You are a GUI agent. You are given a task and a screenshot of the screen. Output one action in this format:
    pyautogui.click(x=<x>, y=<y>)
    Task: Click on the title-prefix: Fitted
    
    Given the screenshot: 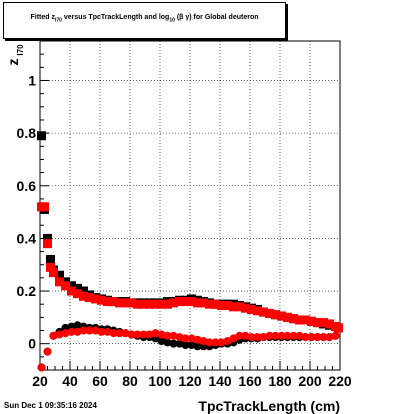 What is the action you would take?
    pyautogui.click(x=41, y=17)
    